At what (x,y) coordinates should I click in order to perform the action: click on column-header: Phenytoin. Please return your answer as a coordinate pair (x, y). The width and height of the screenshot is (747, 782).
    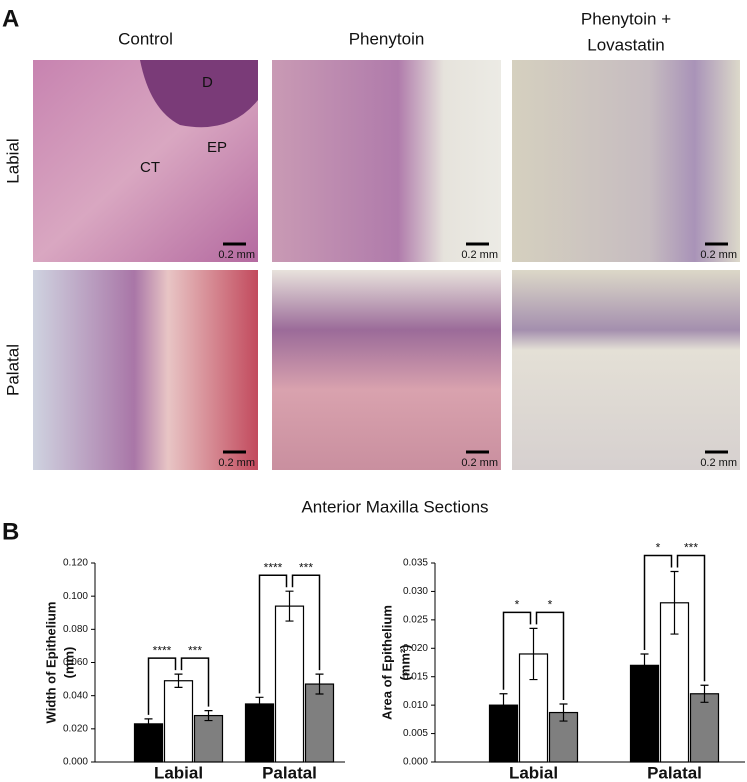
    Looking at the image, I should click on (387, 38).